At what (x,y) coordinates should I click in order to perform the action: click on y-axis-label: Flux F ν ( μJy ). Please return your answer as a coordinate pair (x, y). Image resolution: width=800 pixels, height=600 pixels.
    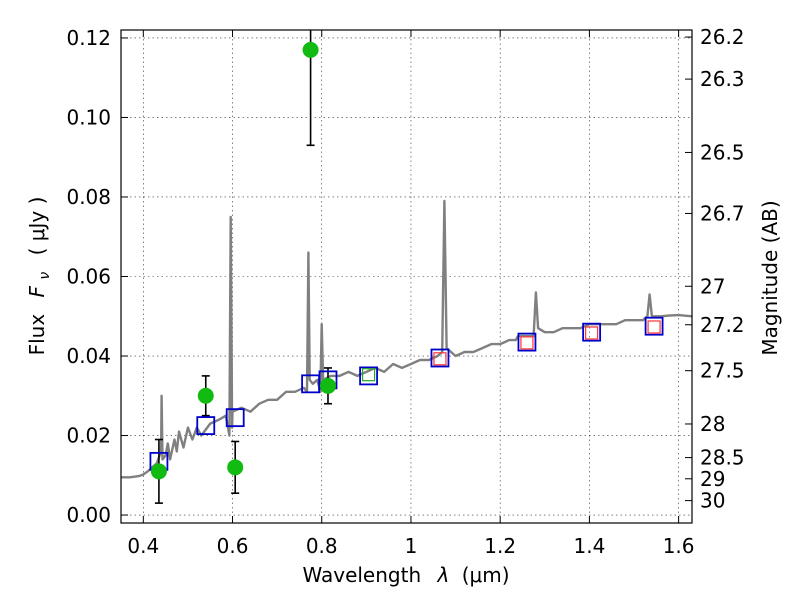
    Looking at the image, I should click on (39, 276).